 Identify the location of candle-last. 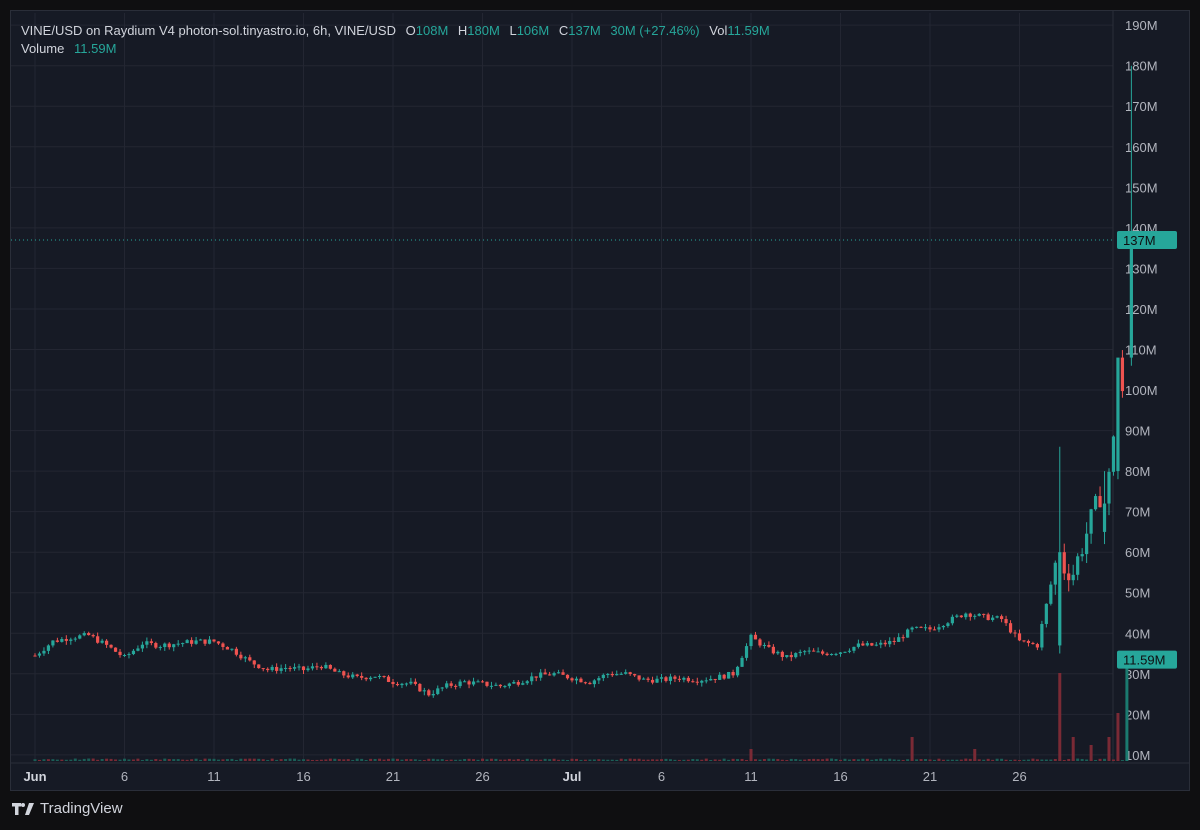
(1131, 299).